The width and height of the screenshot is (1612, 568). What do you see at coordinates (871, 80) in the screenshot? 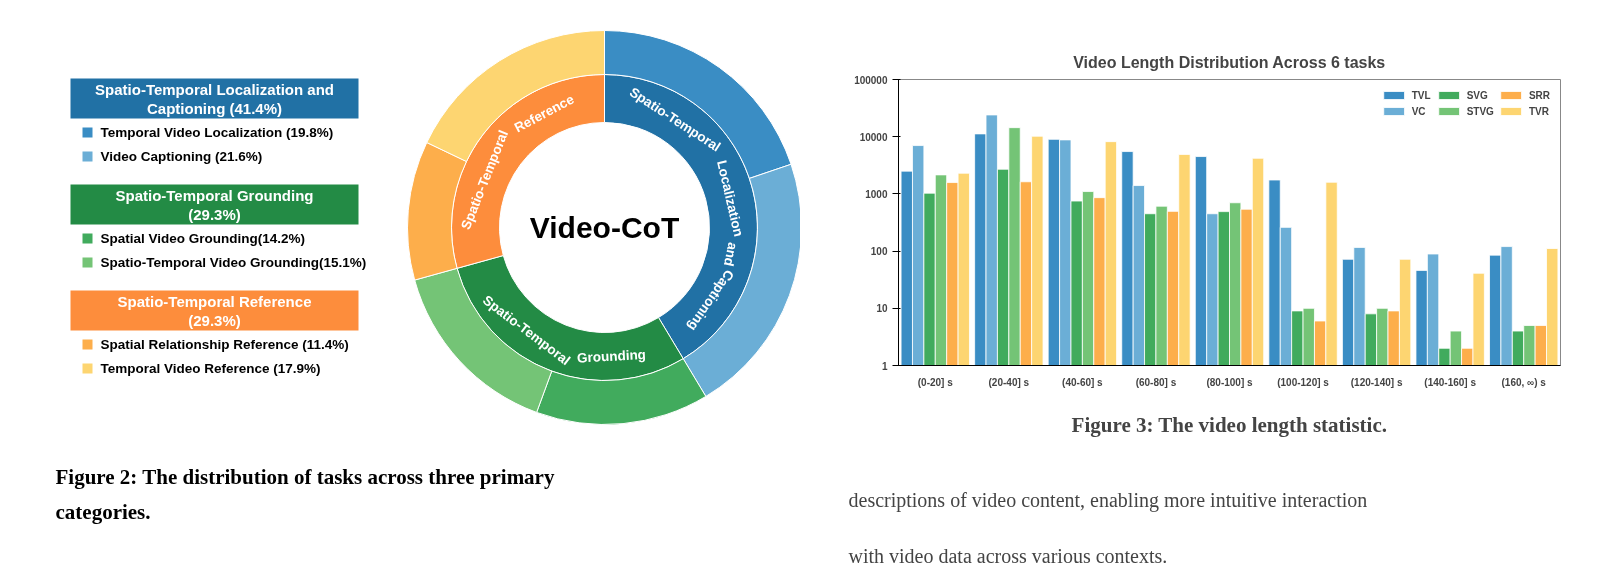
I see `y-tick-label: 100000` at bounding box center [871, 80].